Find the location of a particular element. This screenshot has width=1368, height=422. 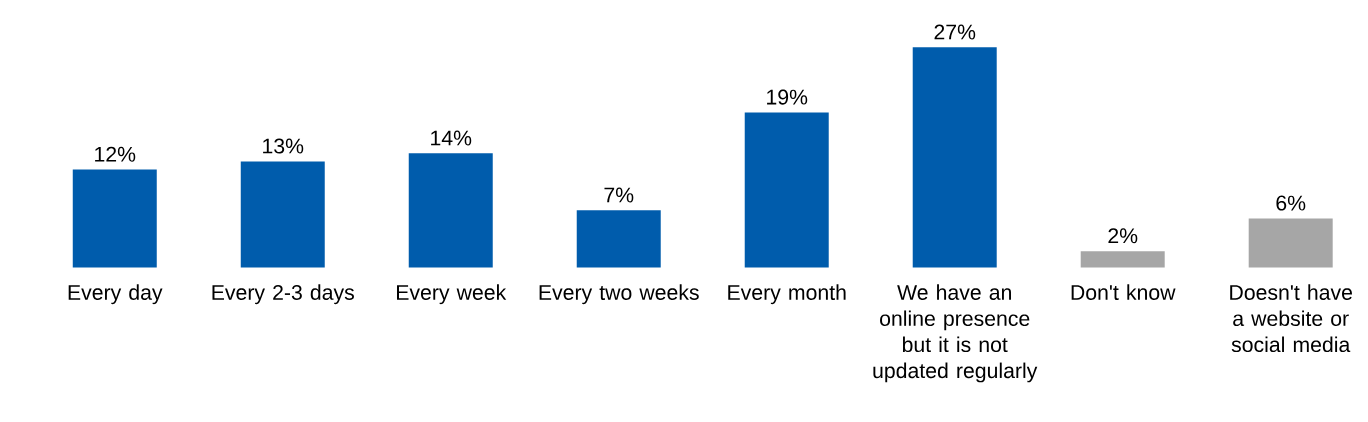

data-label: 19% is located at coordinates (787, 97).